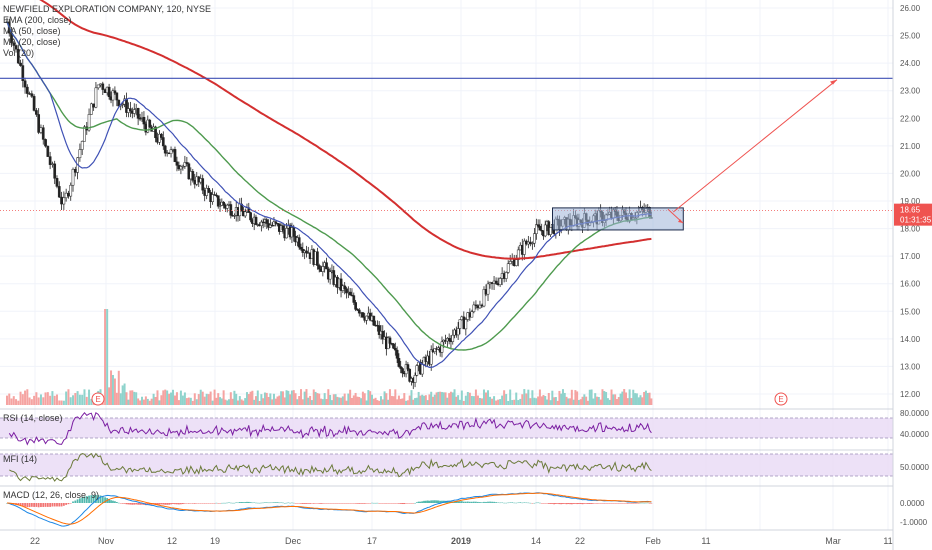 The height and width of the screenshot is (550, 932). What do you see at coordinates (18, 53) in the screenshot?
I see `legend-vol: Vol (20)` at bounding box center [18, 53].